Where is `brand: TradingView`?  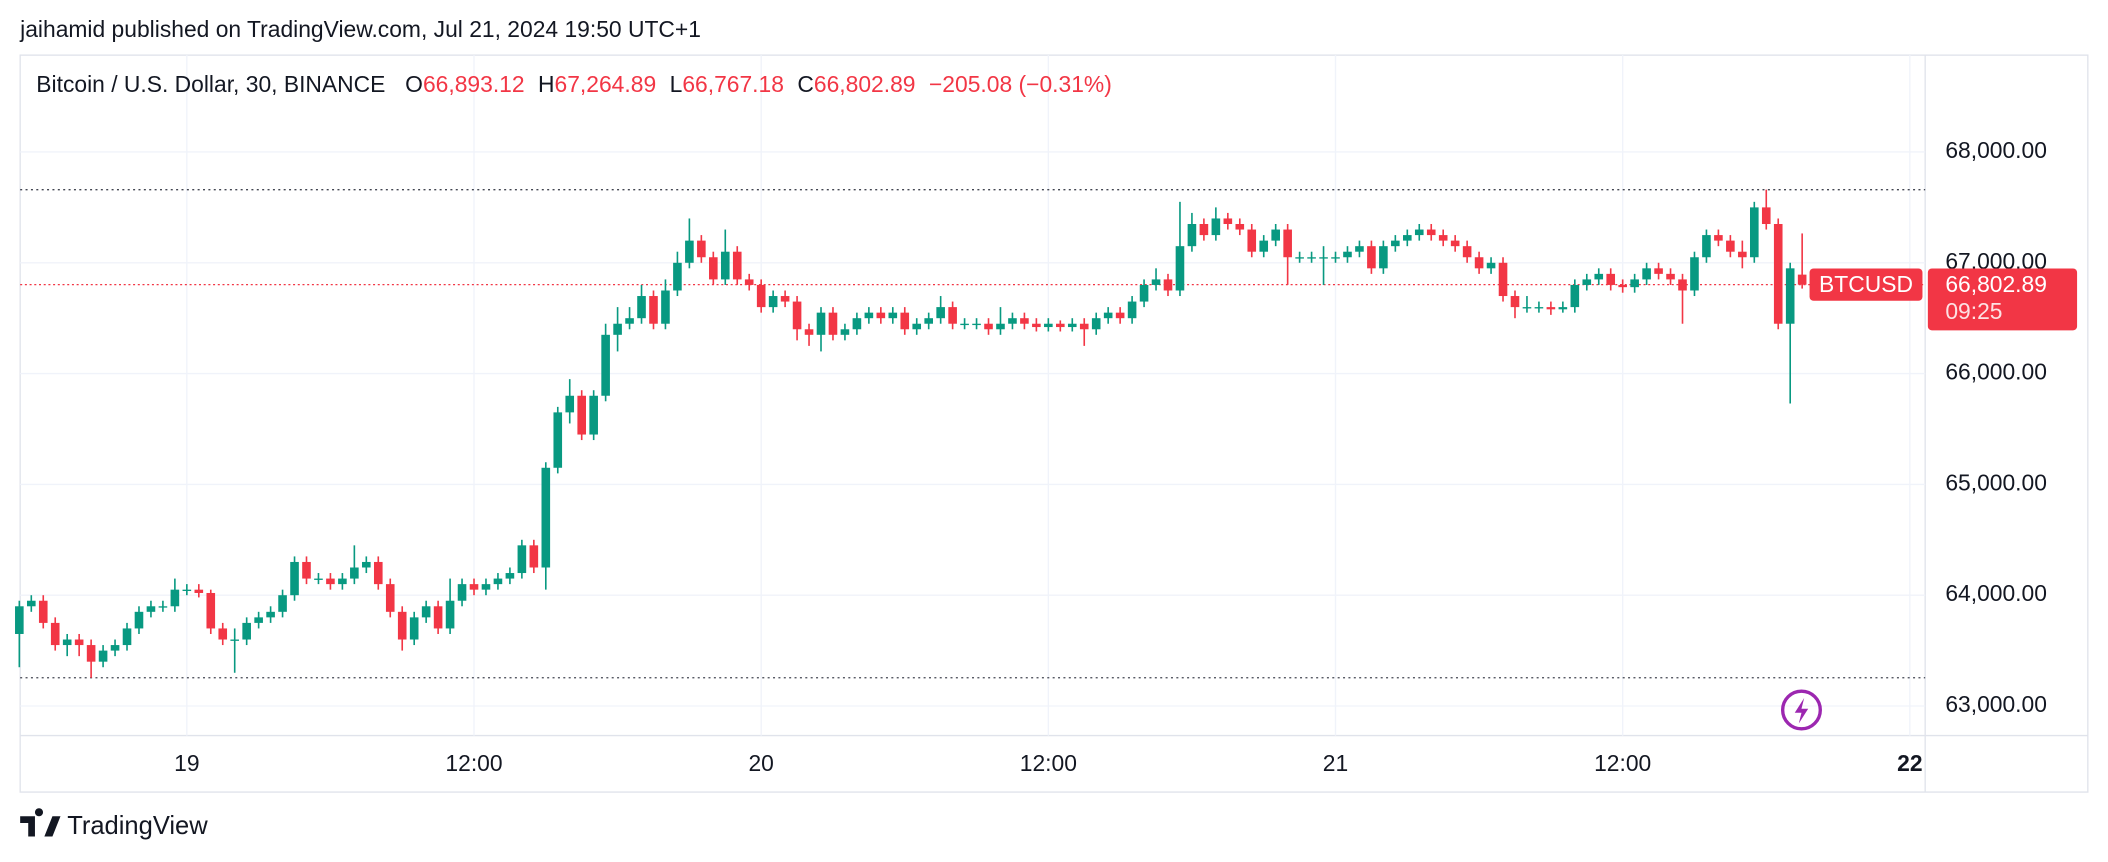
brand: TradingView is located at coordinates (137, 826).